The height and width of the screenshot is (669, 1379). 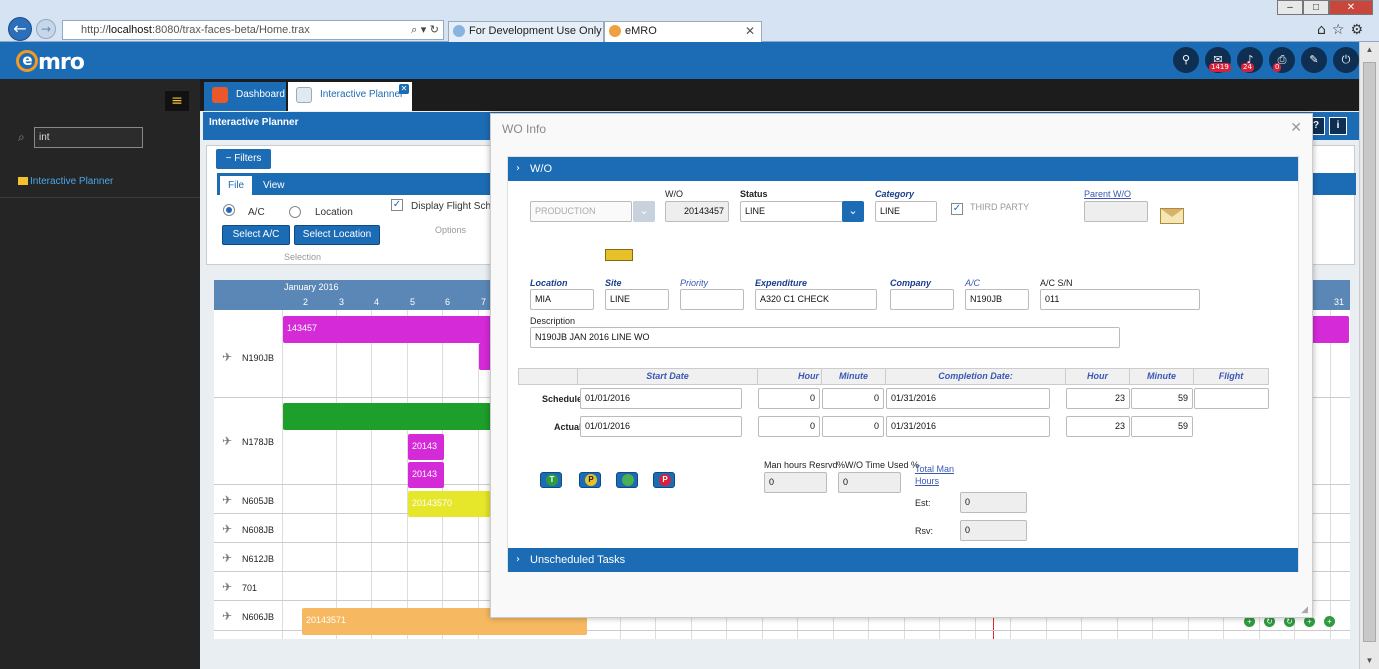 I want to click on actual-completion-date: 01/31/2016, so click(x=968, y=426).